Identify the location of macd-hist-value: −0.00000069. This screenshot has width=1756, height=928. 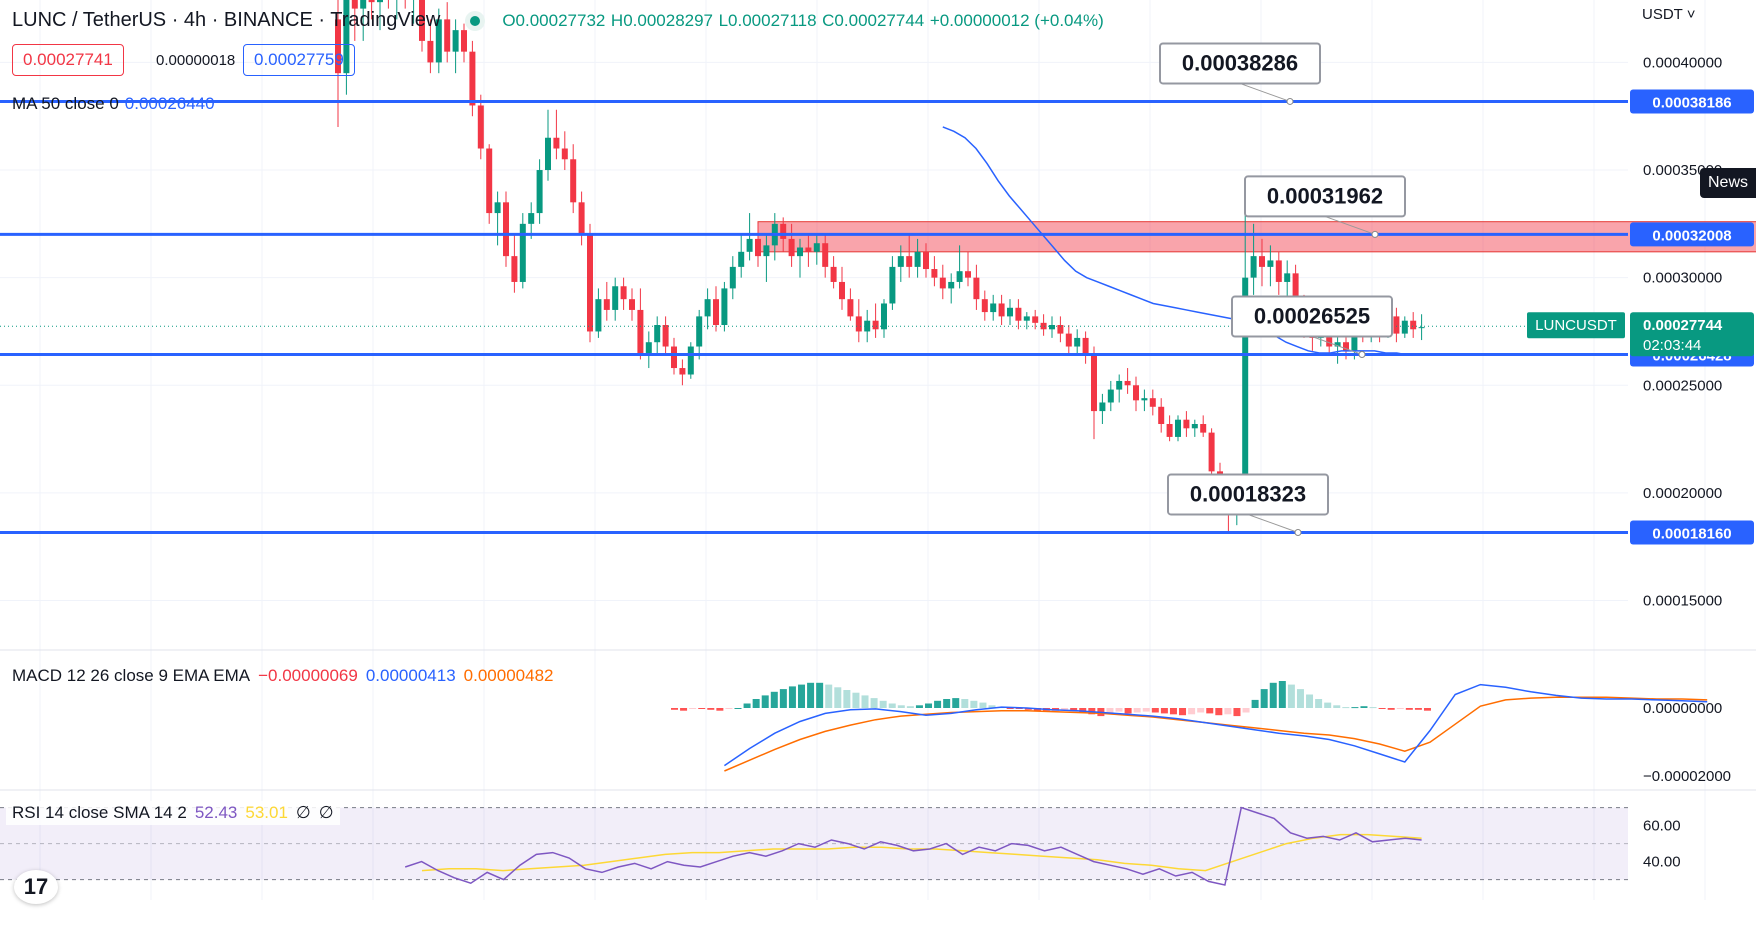
(308, 675).